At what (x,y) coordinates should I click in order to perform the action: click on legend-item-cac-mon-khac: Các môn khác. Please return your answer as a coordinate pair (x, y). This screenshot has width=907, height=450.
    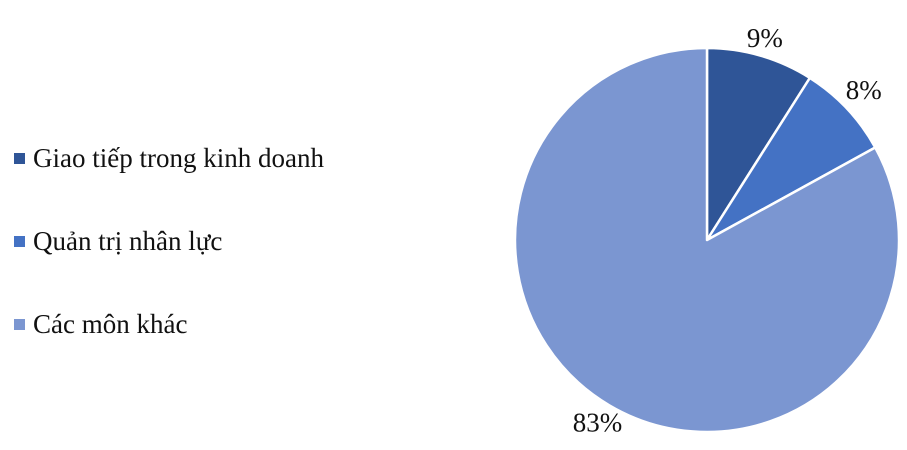
    Looking at the image, I should click on (169, 324).